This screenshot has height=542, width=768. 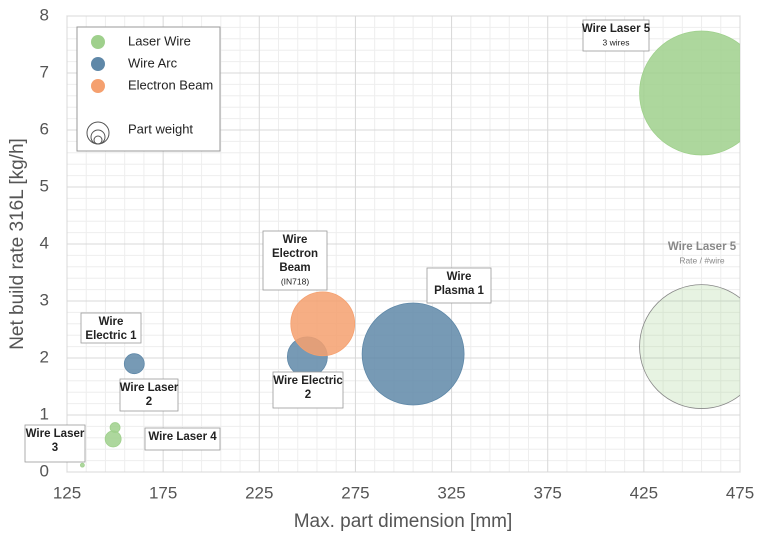 What do you see at coordinates (160, 128) in the screenshot?
I see `size-legend-label: Part weight` at bounding box center [160, 128].